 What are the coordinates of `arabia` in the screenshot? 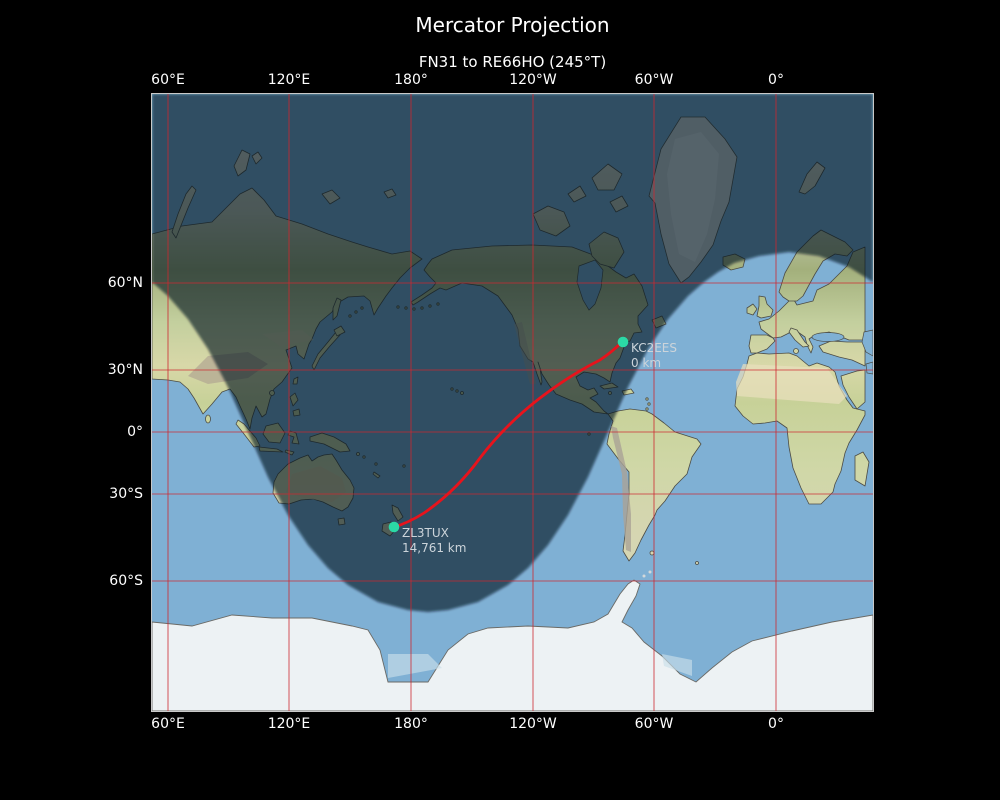 It's located at (853, 389).